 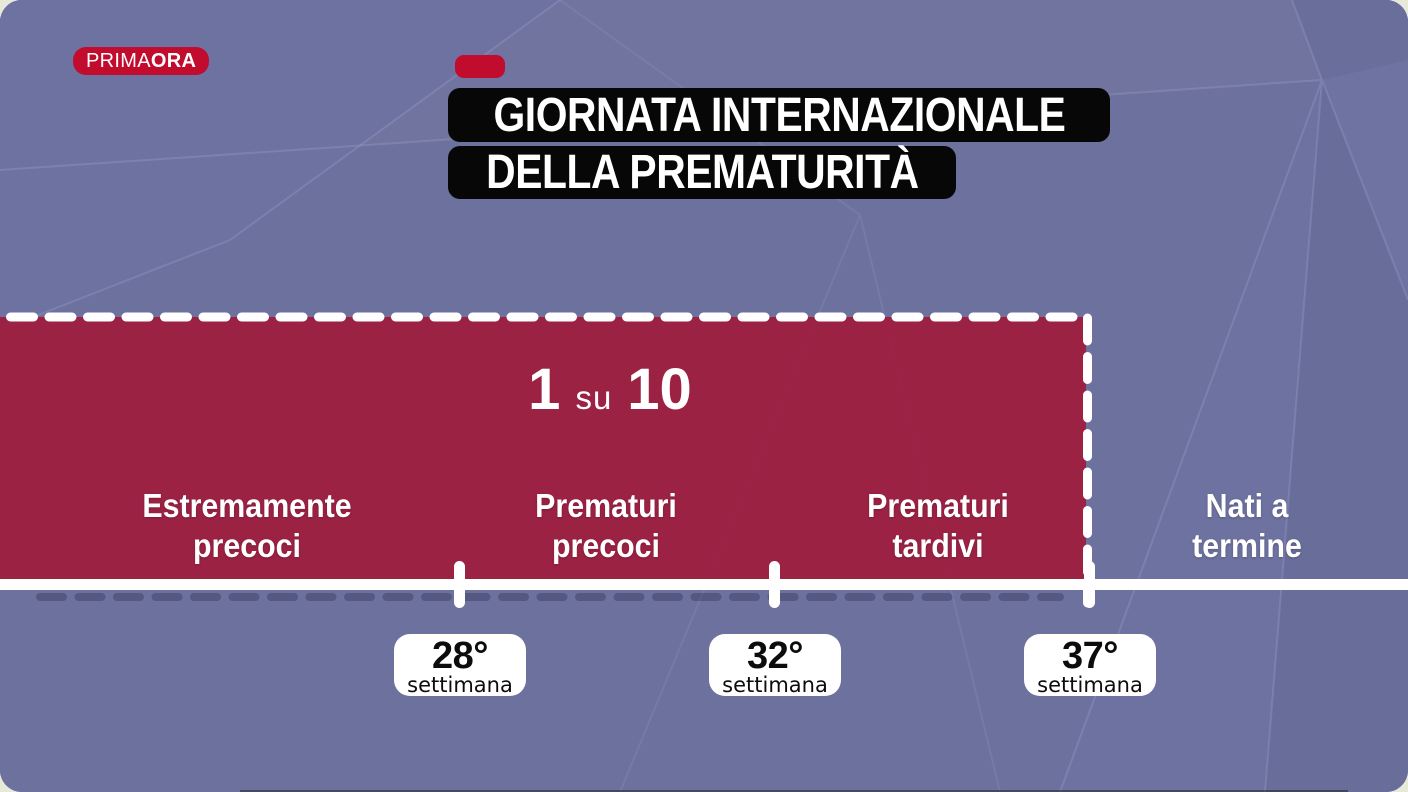 I want to click on week-marker-32: 32° settimana, so click(x=775, y=665).